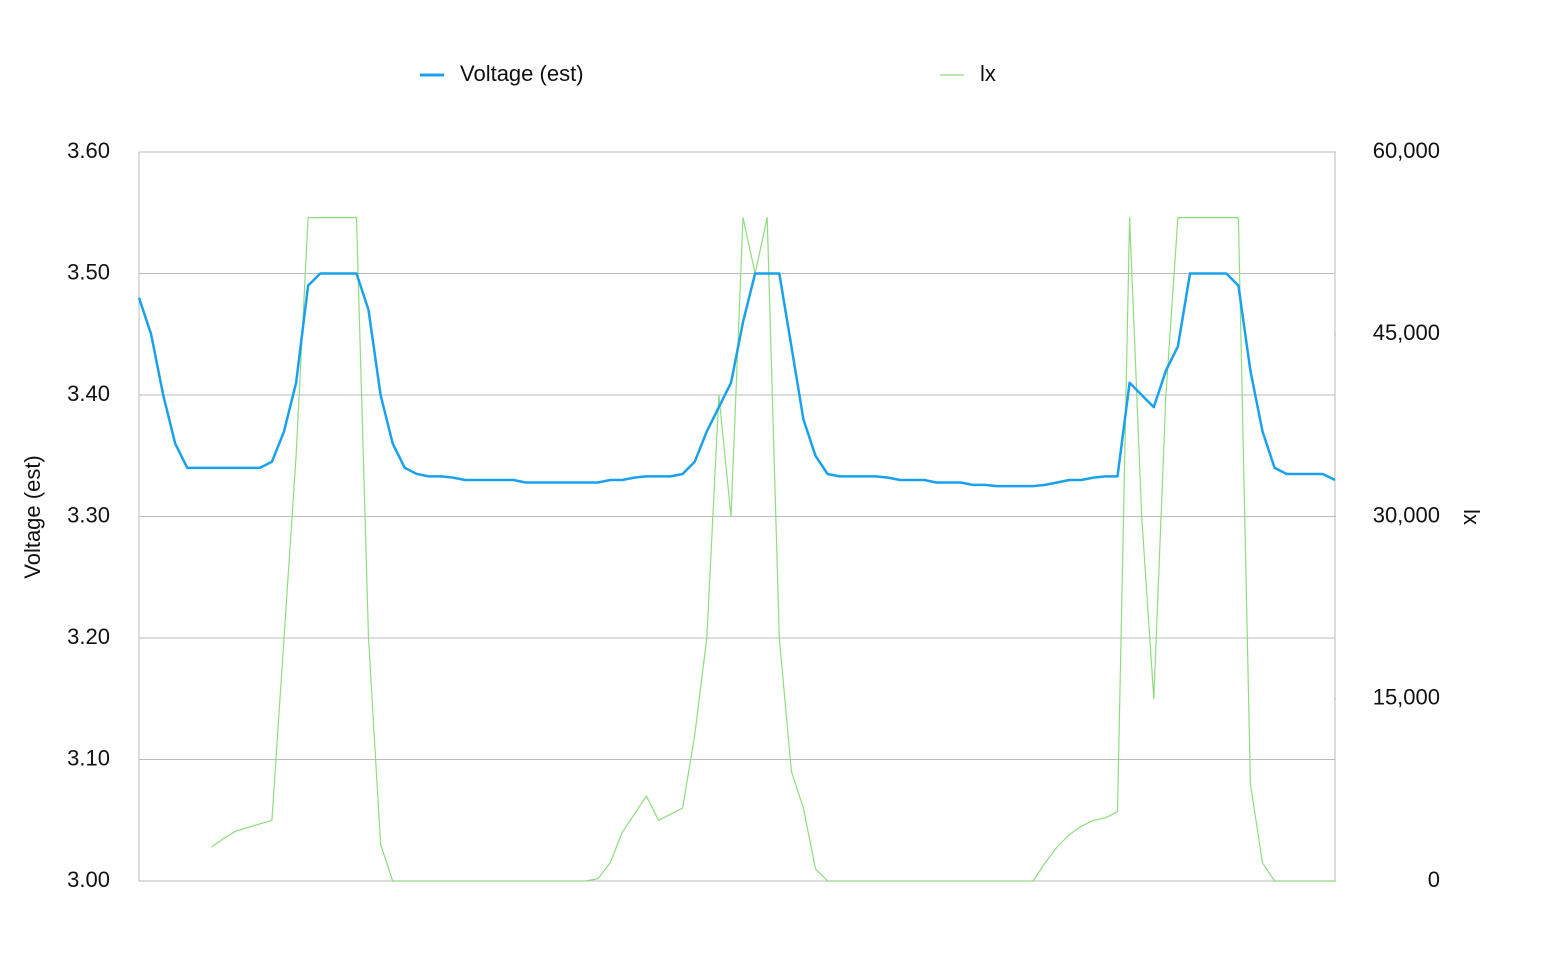 The height and width of the screenshot is (976, 1560). What do you see at coordinates (88, 636) in the screenshot?
I see `y-tick-label: 3.20` at bounding box center [88, 636].